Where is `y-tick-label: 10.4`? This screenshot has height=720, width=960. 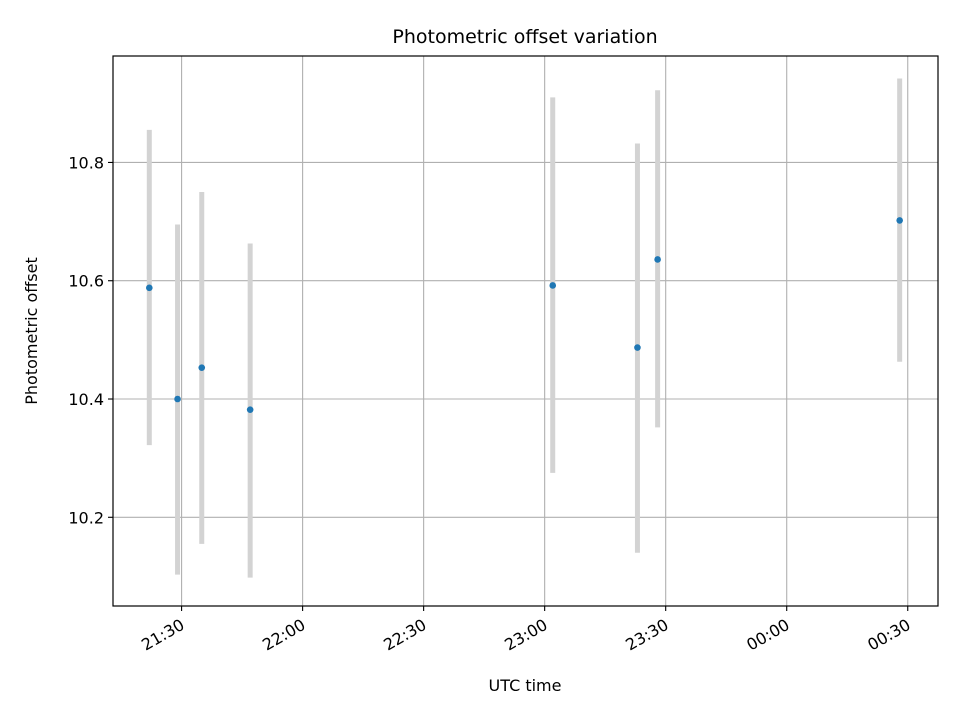
y-tick-label: 10.4 is located at coordinates (86, 399).